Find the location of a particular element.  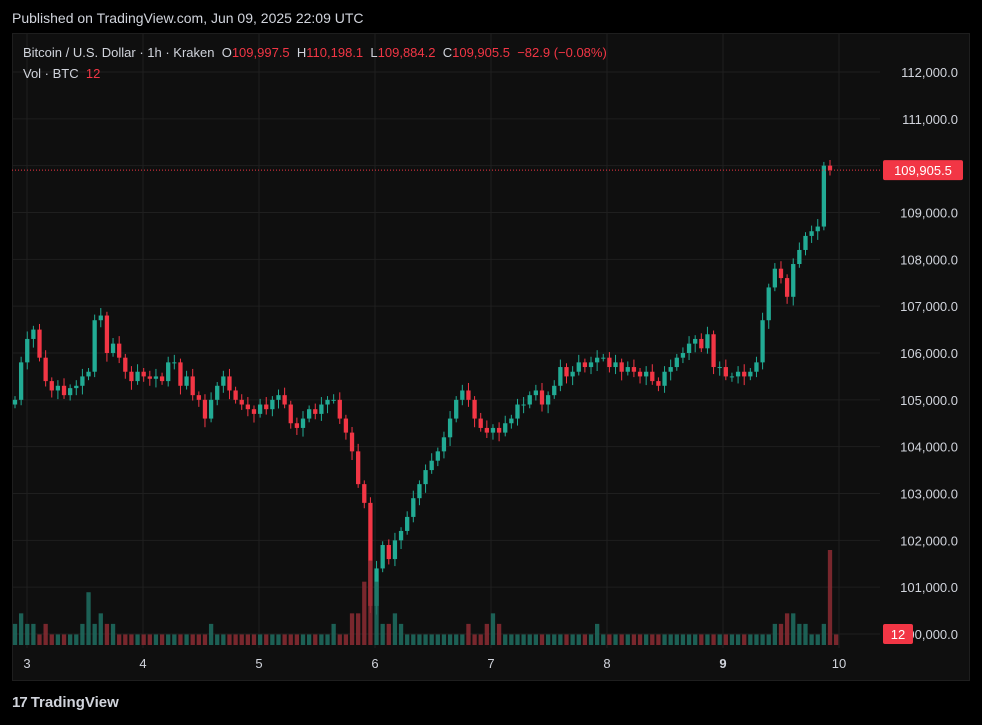

low-label: L is located at coordinates (374, 52).